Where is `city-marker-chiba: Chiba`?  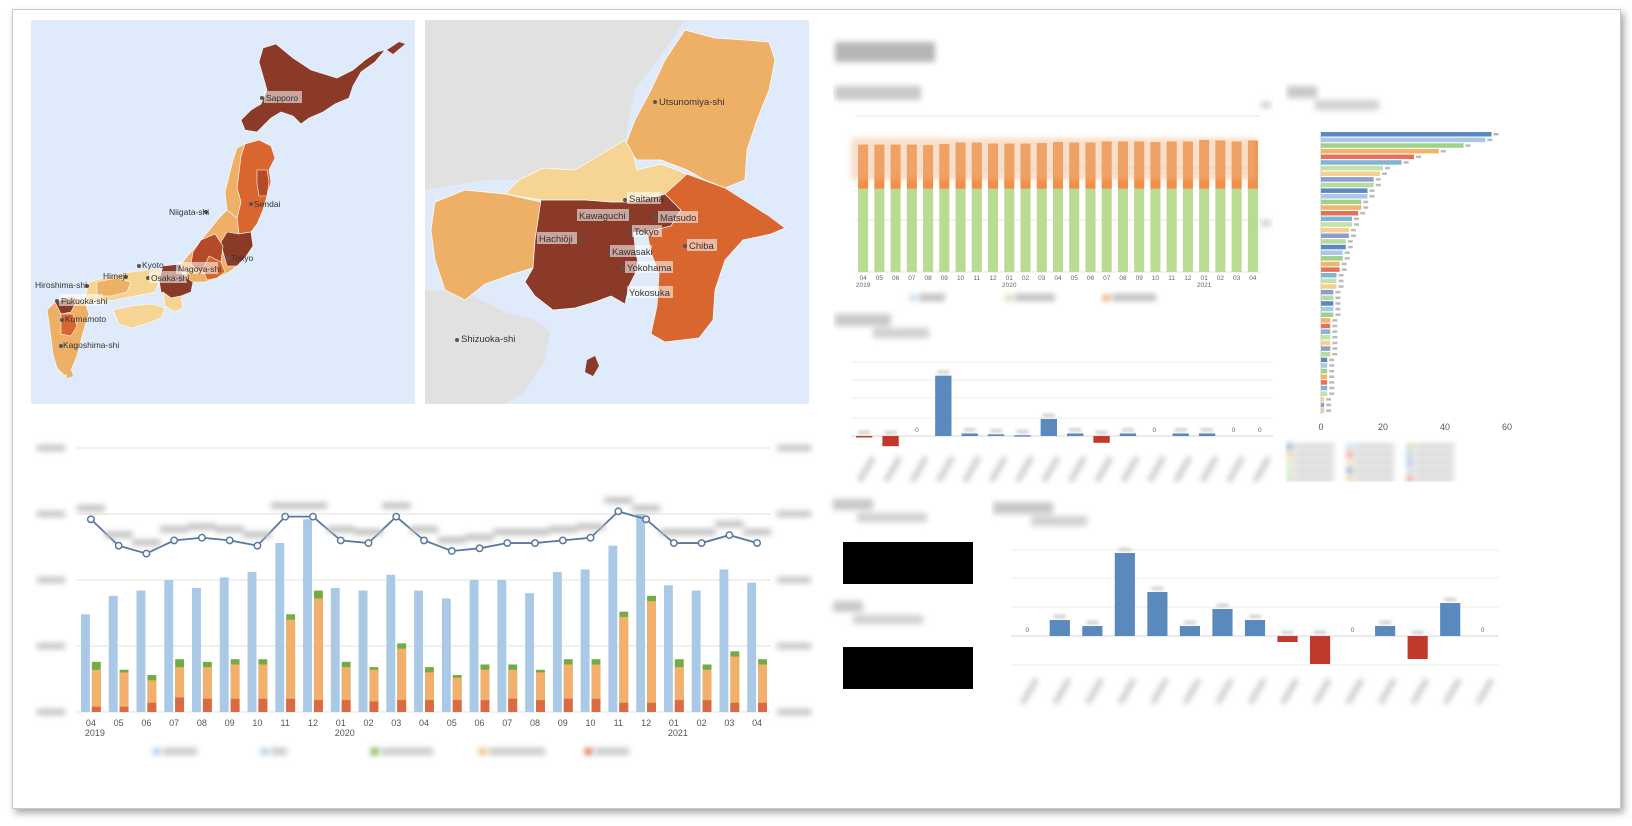 city-marker-chiba: Chiba is located at coordinates (700, 245).